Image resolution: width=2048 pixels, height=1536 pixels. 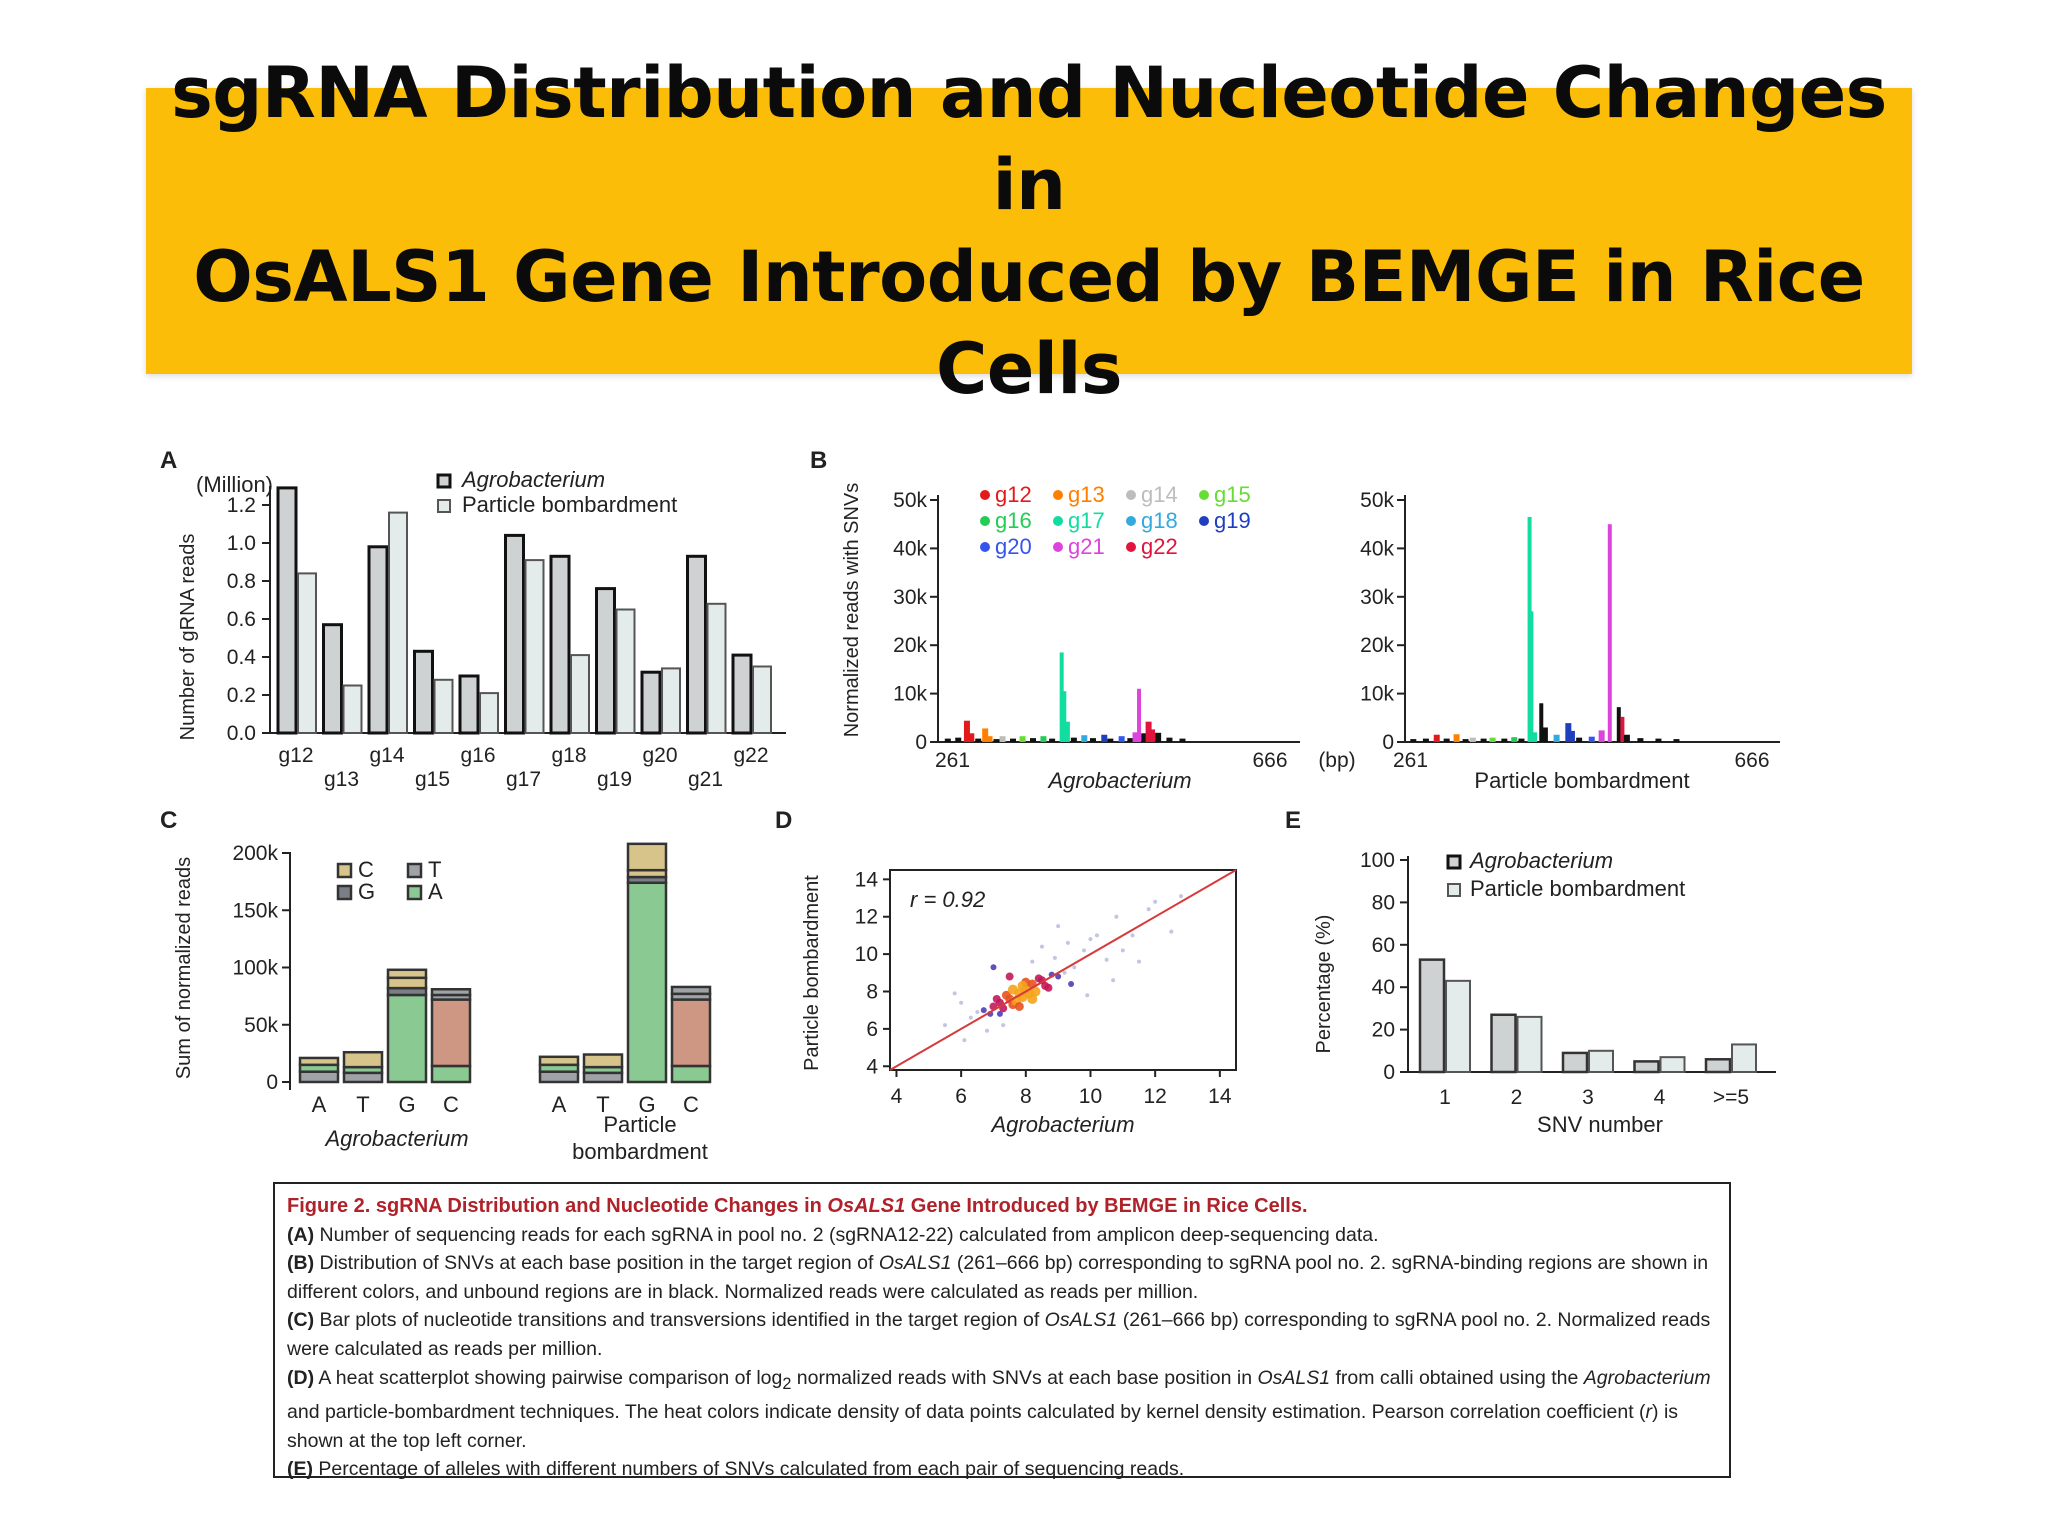 What do you see at coordinates (255, 853) in the screenshot?
I see `panel-c-ytick-label: 200k` at bounding box center [255, 853].